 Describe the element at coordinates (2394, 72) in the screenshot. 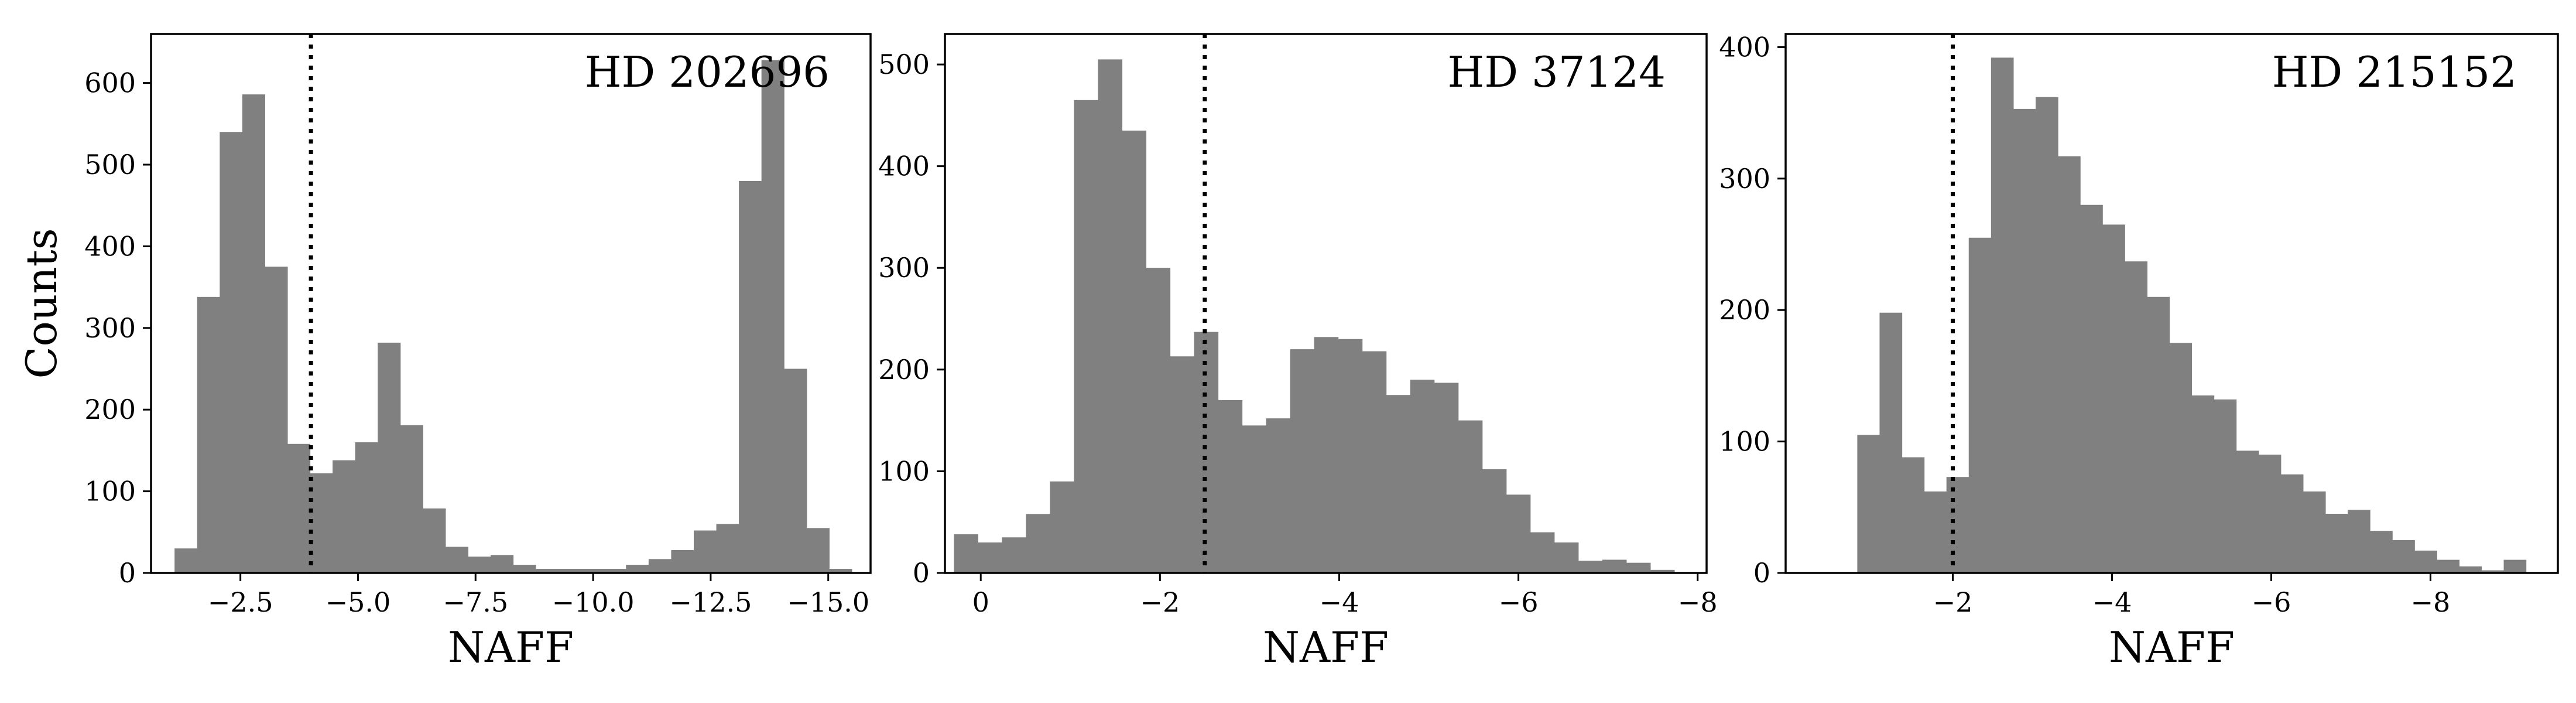

I see `panel-title: HD 215152` at that location.